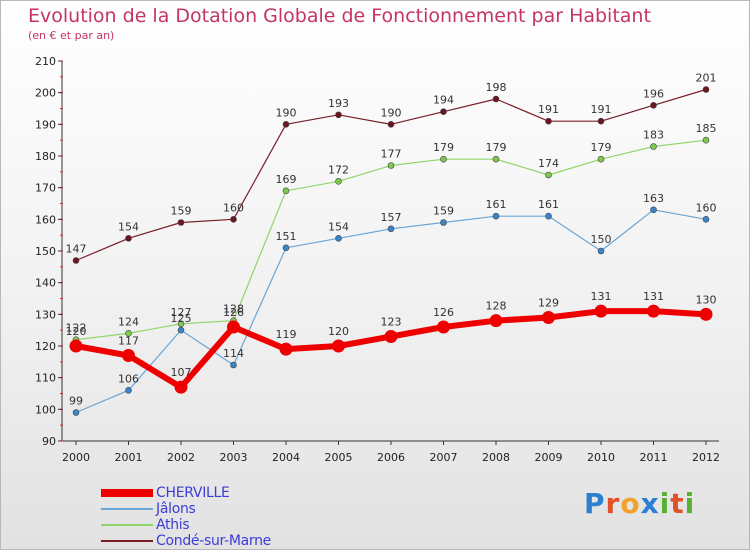 This screenshot has height=551, width=750. Describe the element at coordinates (496, 204) in the screenshot. I see `data-label: 161` at that location.